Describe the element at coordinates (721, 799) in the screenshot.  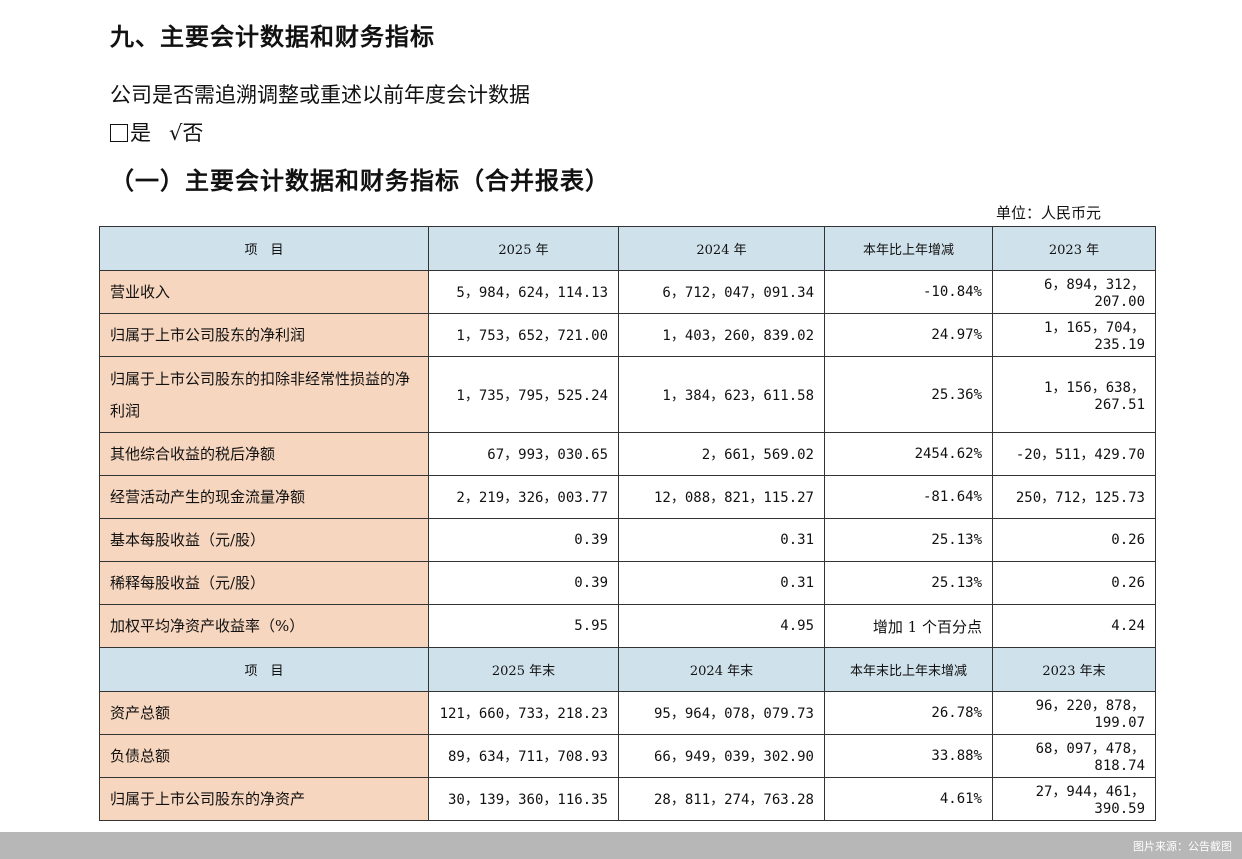
I see `value-2024-end: 28，811，274，763.28` at that location.